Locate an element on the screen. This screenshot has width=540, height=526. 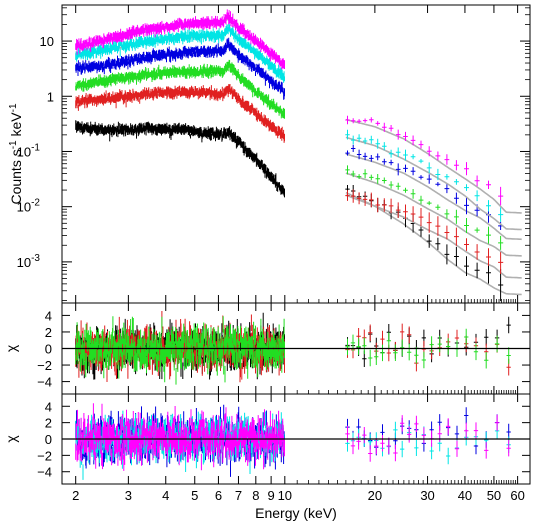
residual-1-data is located at coordinates (296, 348).